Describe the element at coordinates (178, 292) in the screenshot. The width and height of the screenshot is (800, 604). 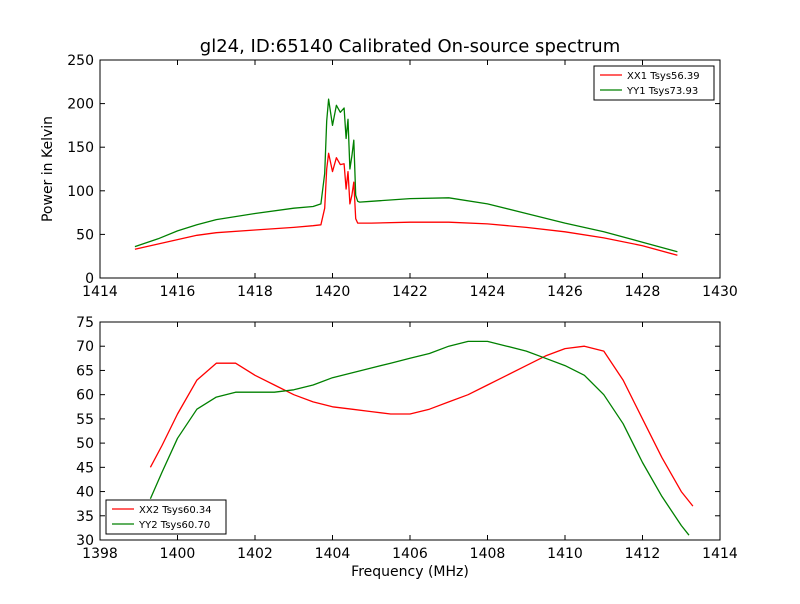
I see `x-tick-label: 1416` at that location.